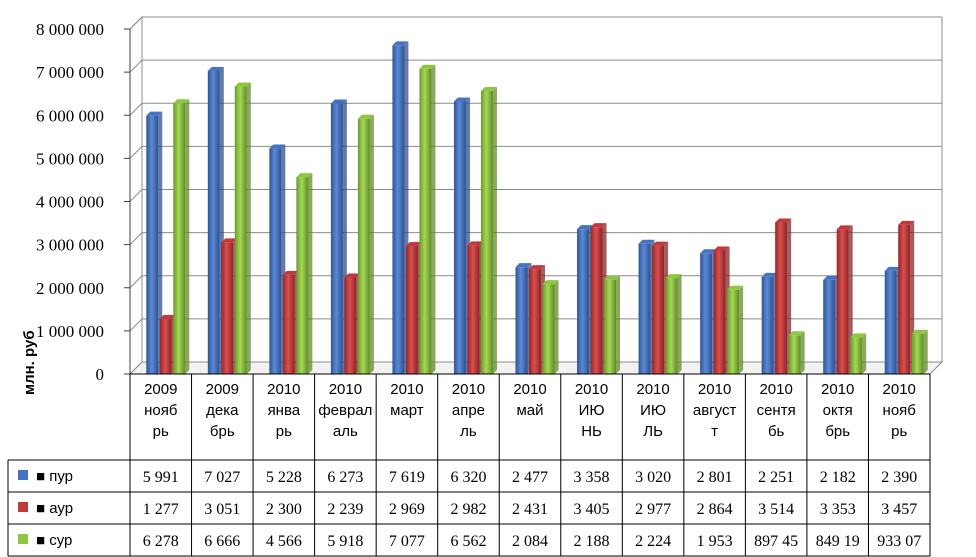 This screenshot has height=557, width=976. Describe the element at coordinates (222, 389) in the screenshot. I see `category-label: 2009` at that location.